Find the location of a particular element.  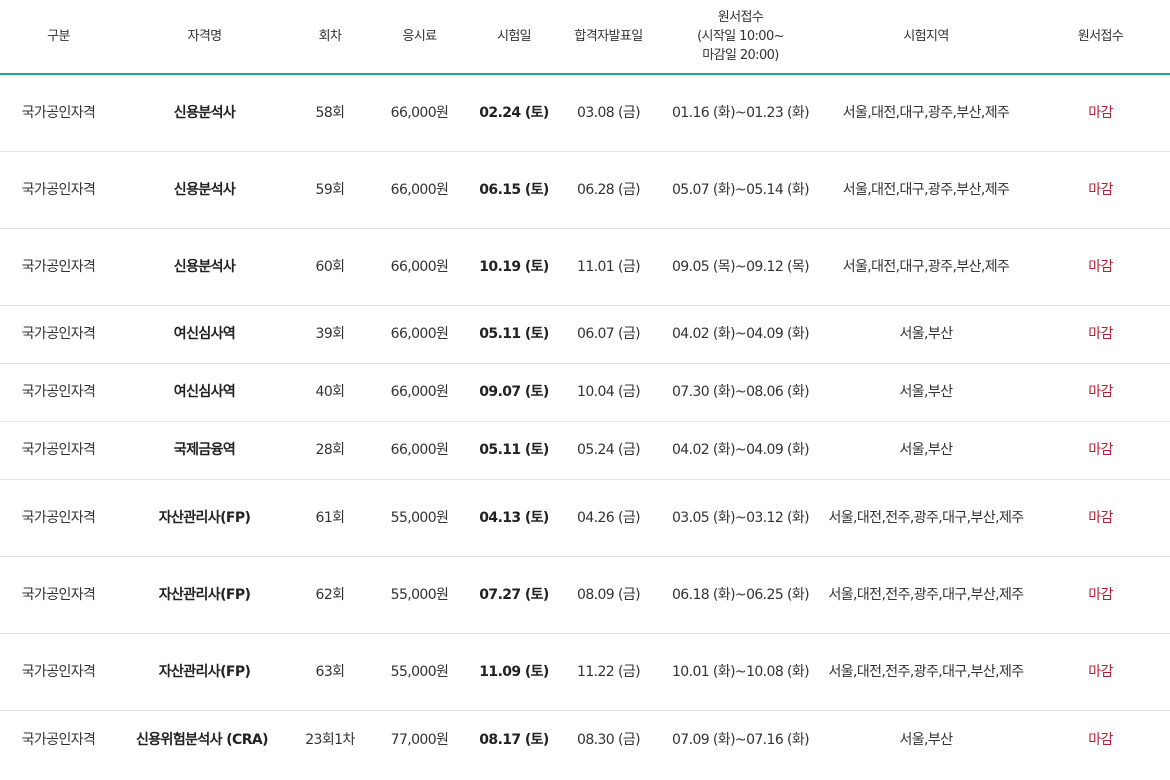

cell-period: 07.09 (화)~07.16 (화) is located at coordinates (741, 740).